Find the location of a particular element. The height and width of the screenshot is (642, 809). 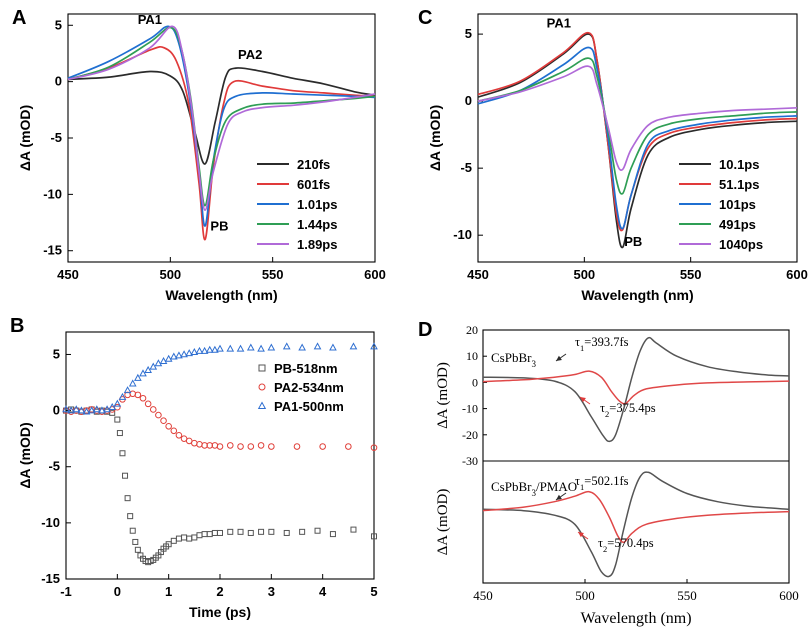

sample-label: CsPbBr3/PMAO is located at coordinates (534, 488).